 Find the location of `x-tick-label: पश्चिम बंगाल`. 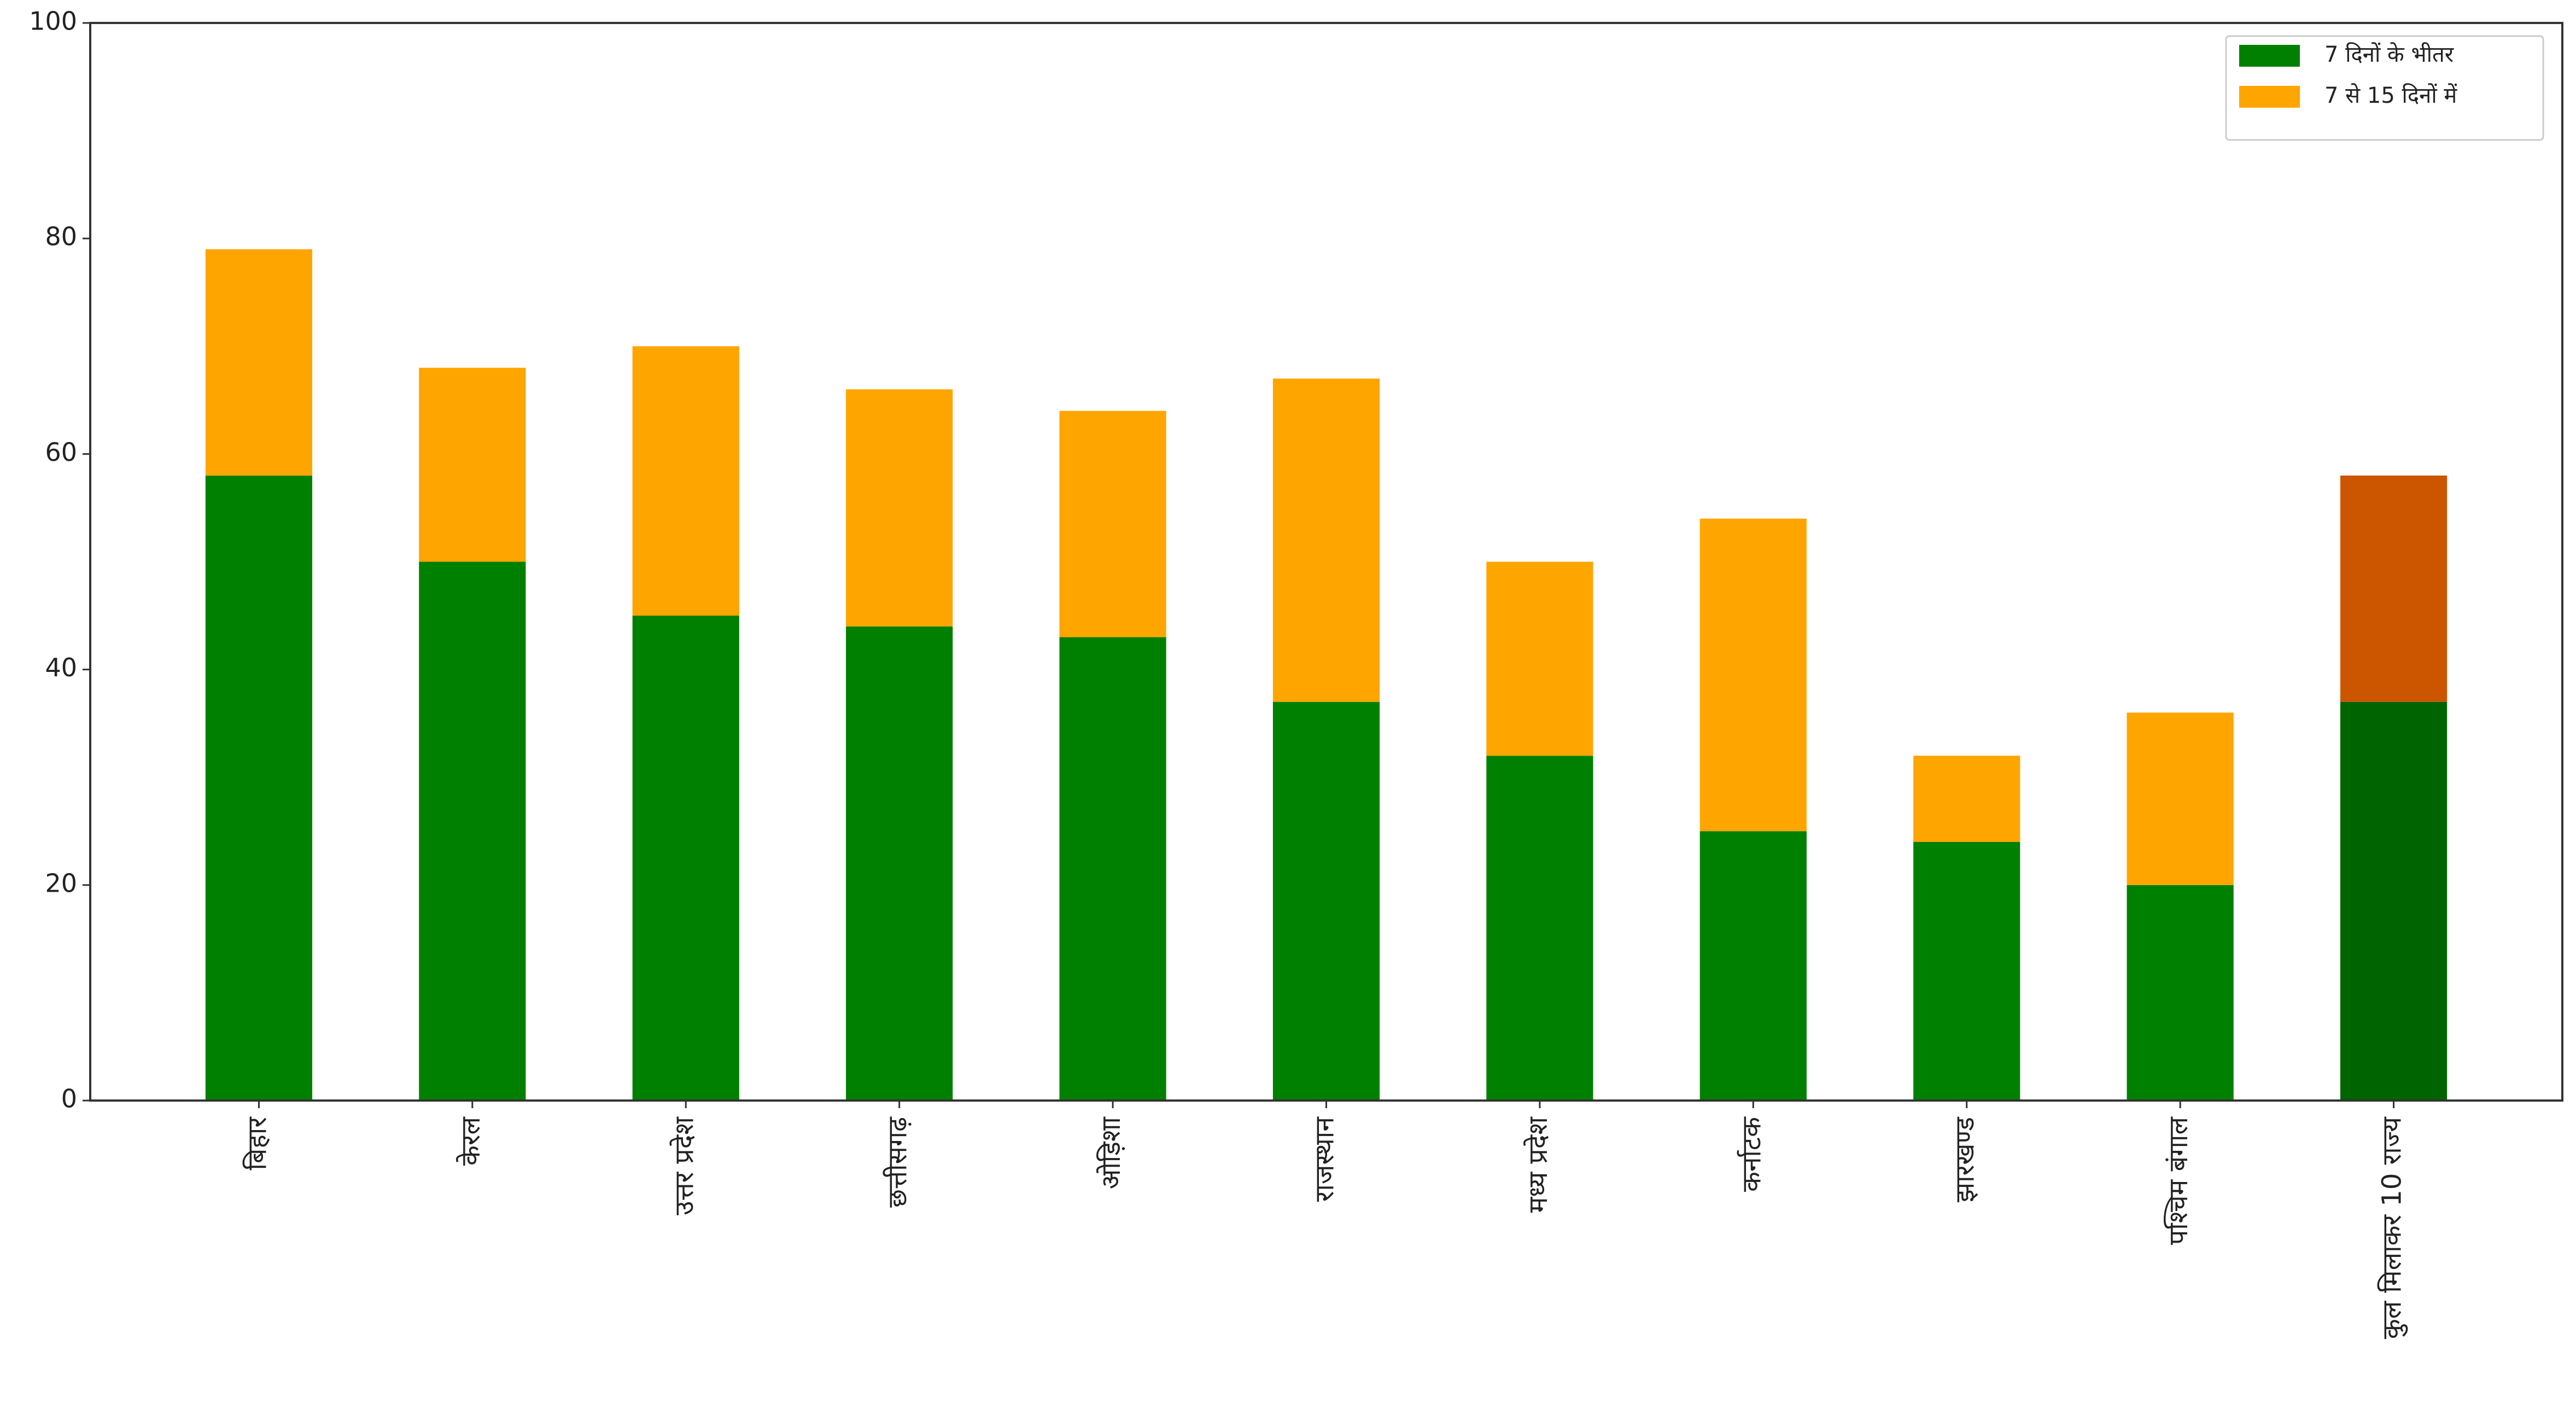

x-tick-label: पश्चिम बंगाल is located at coordinates (2178, 1180).